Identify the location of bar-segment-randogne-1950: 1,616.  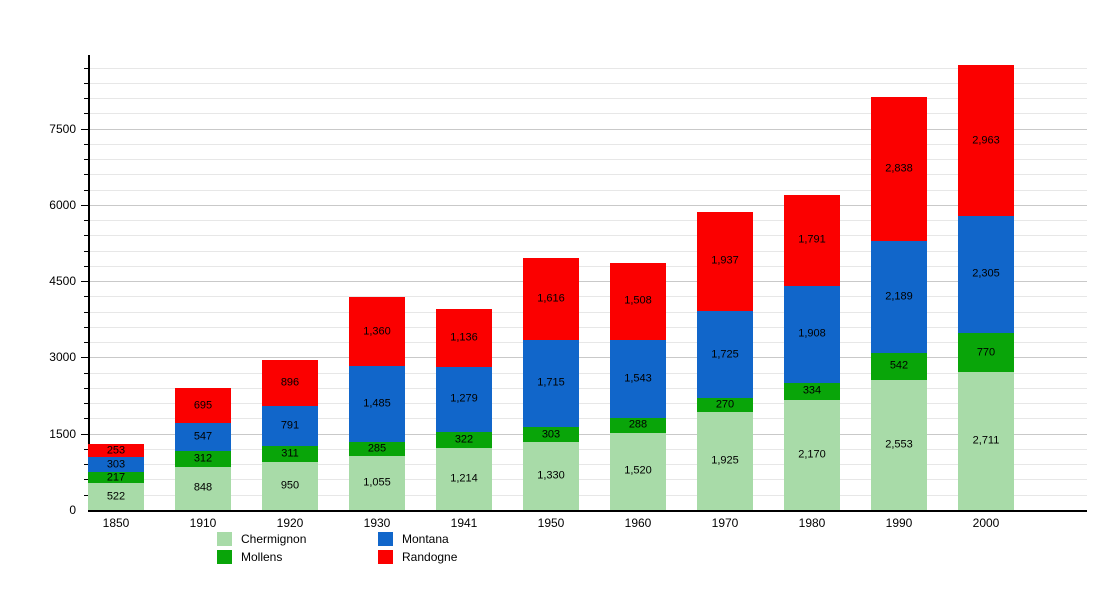
(551, 298).